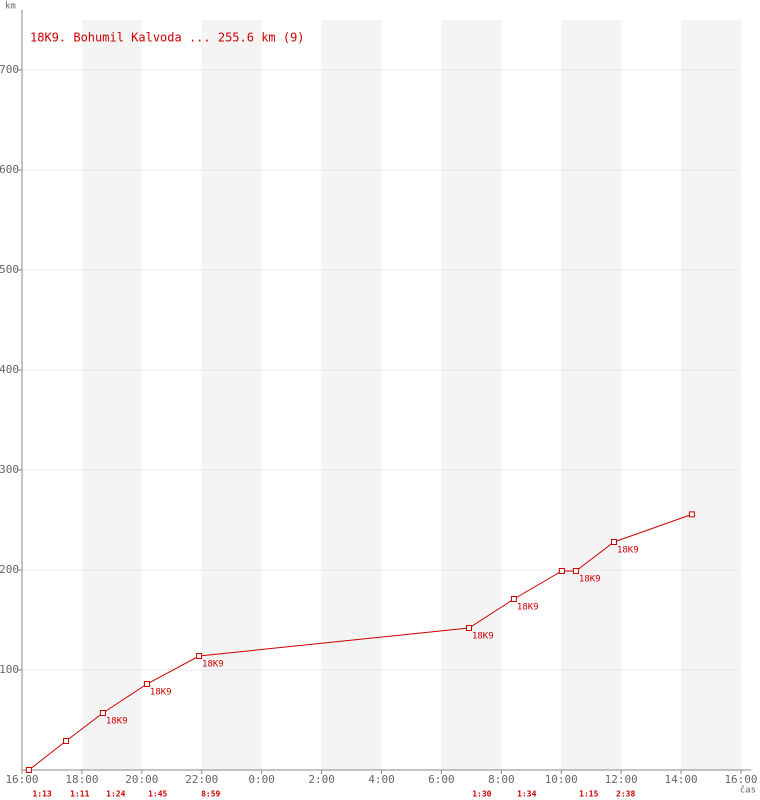 Image resolution: width=760 pixels, height=800 pixels. What do you see at coordinates (9, 569) in the screenshot?
I see `y-tick-label: 200` at bounding box center [9, 569].